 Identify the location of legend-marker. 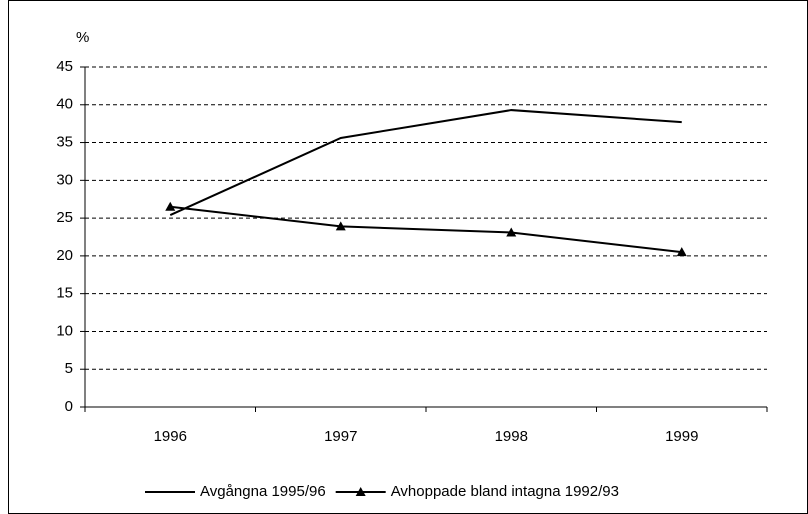
(360, 491).